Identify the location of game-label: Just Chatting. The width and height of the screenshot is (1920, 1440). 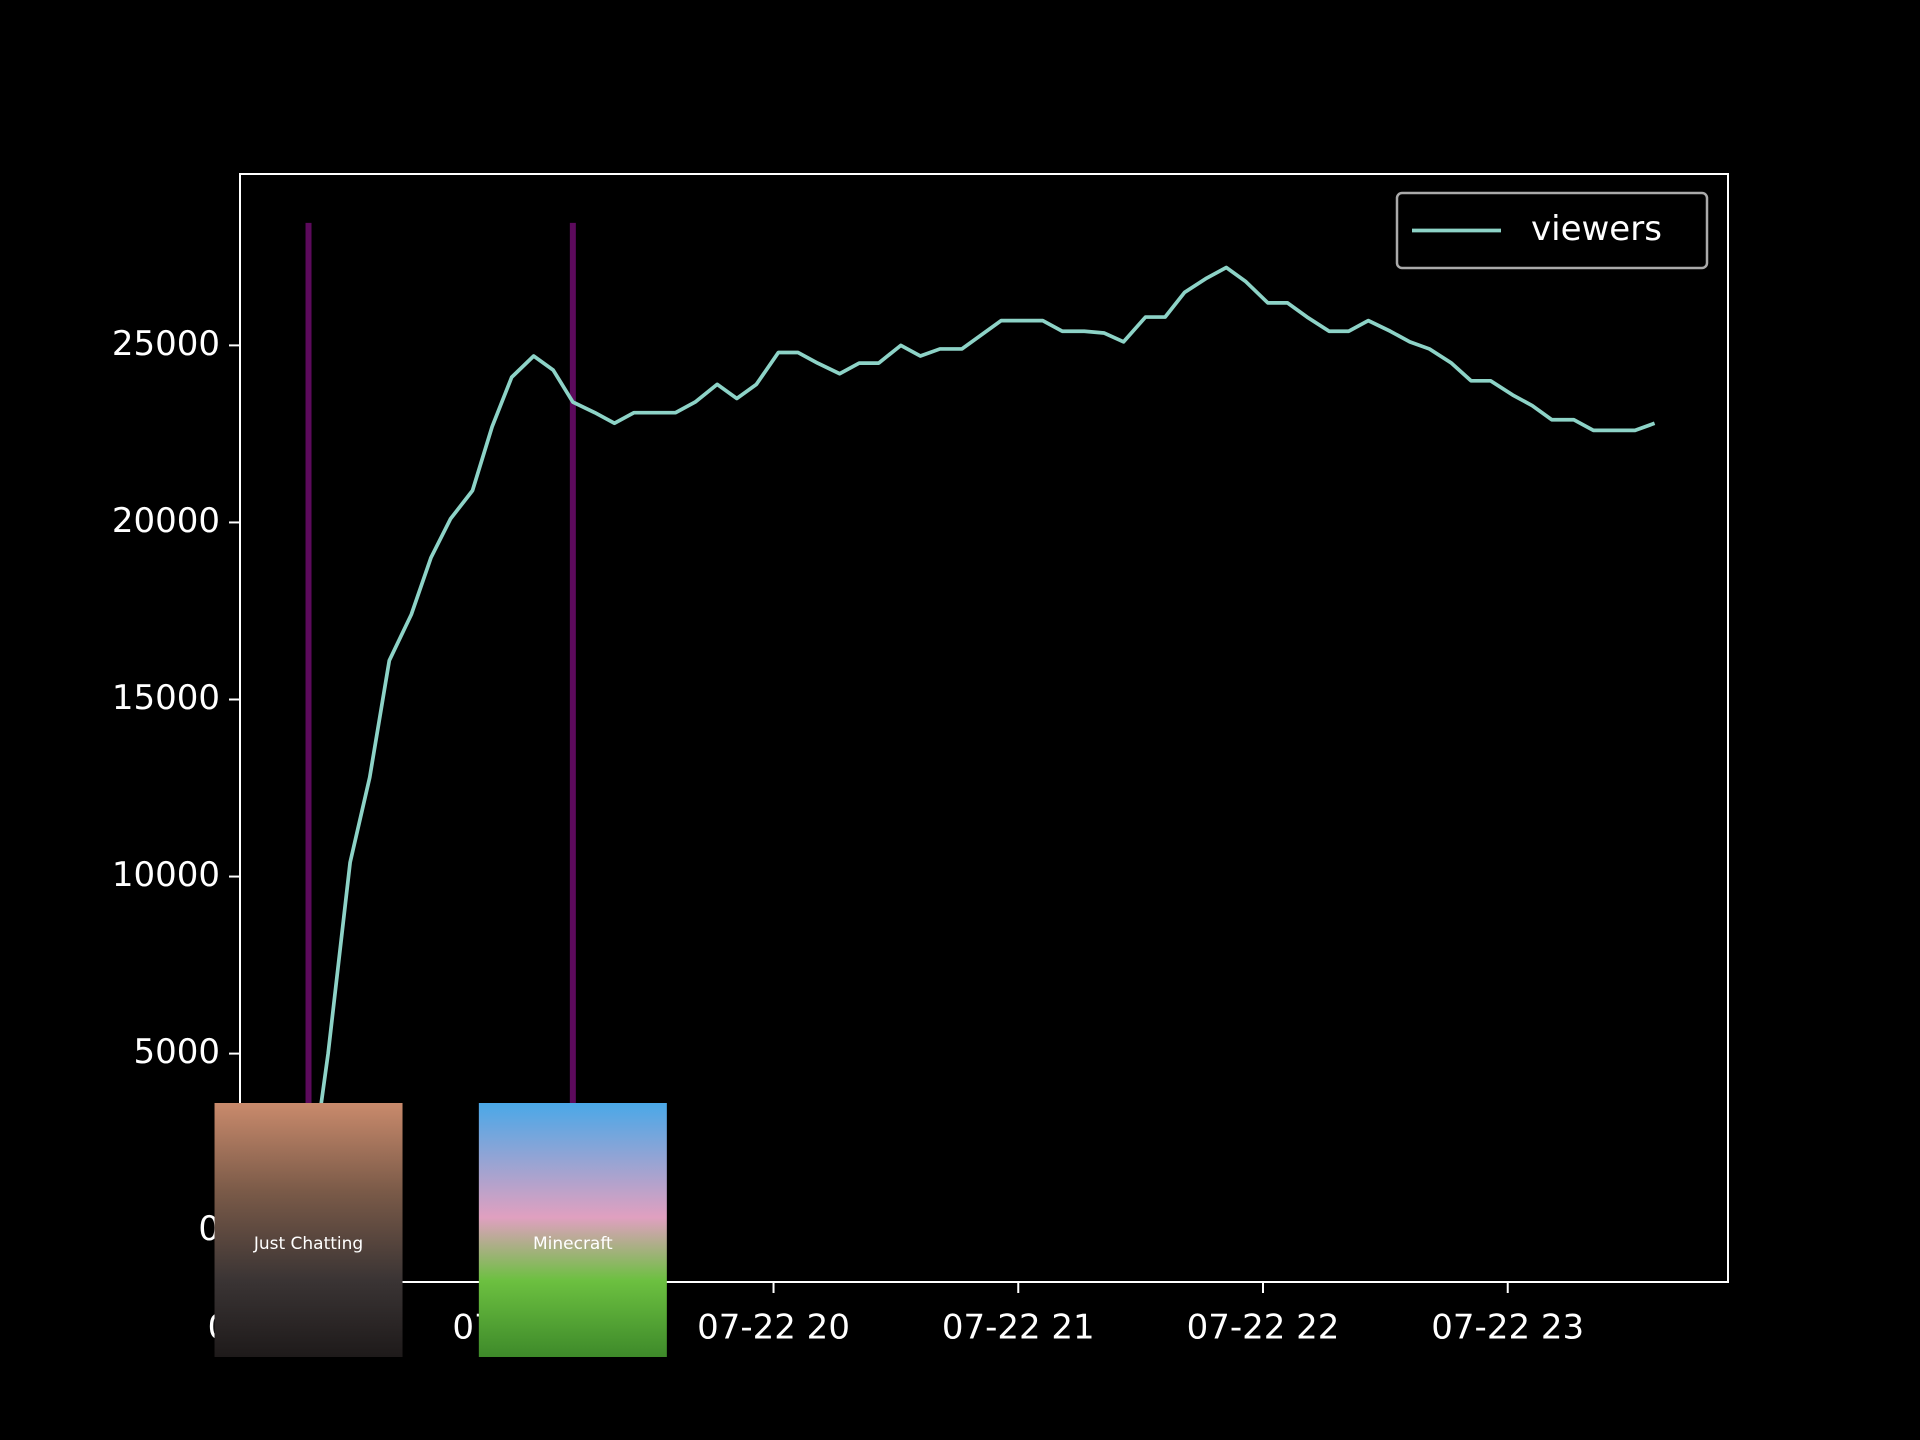
(308, 1244).